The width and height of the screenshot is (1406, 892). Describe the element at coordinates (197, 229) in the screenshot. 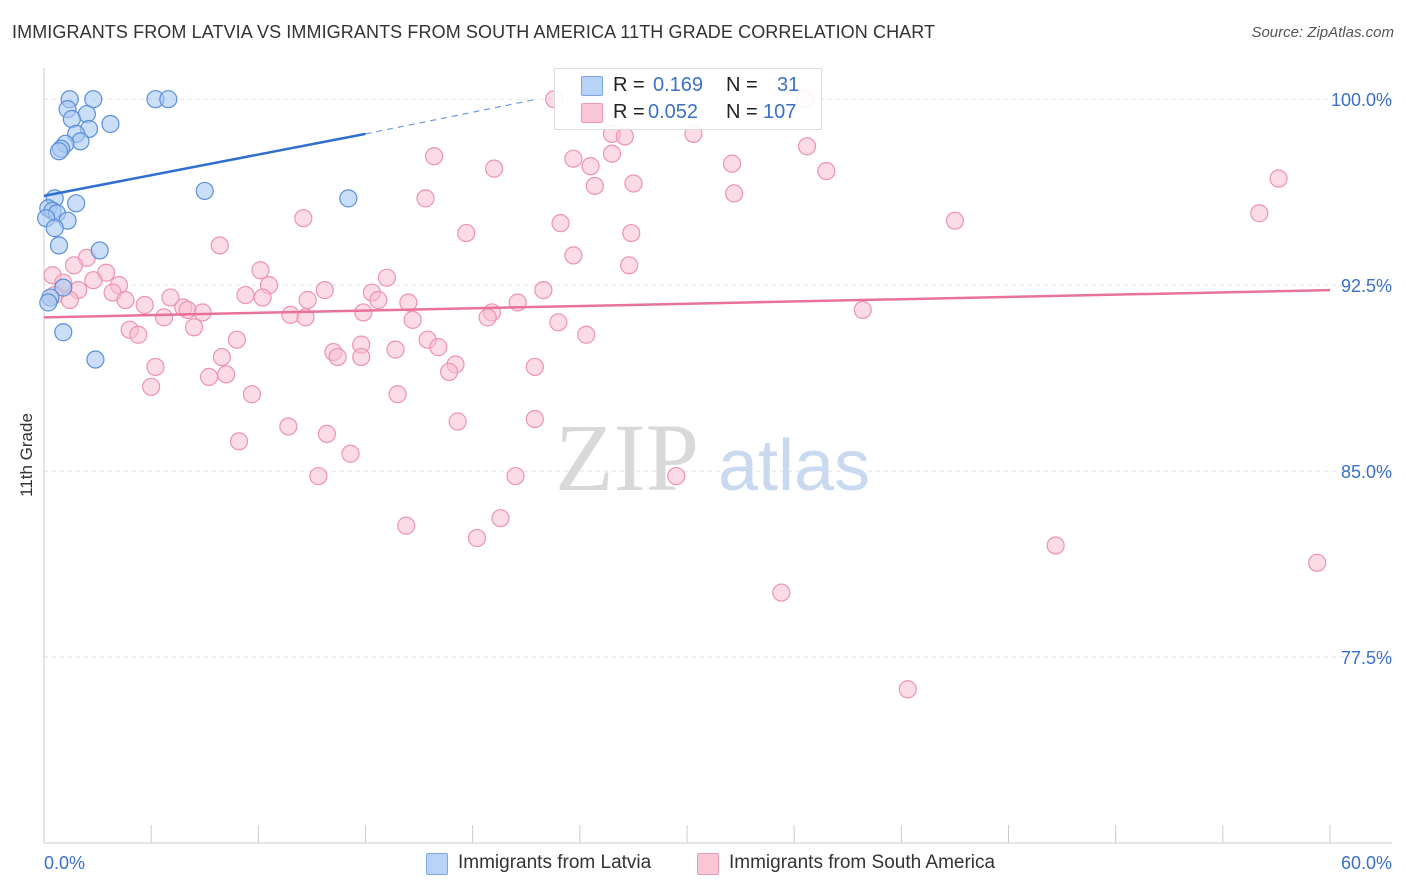

I see `series-latvia-points` at that location.